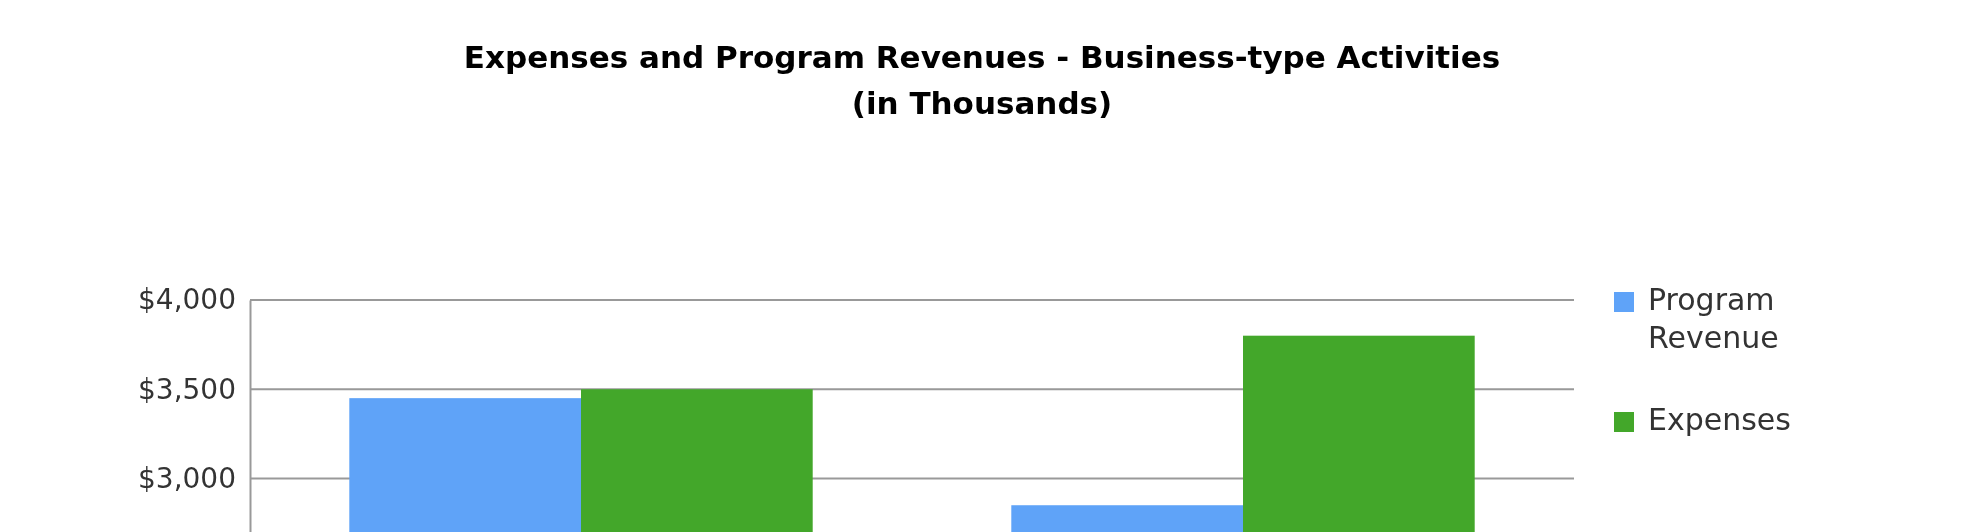 This screenshot has height=532, width=1964. What do you see at coordinates (187, 478) in the screenshot?
I see `y-tick-label: $3,000` at bounding box center [187, 478].